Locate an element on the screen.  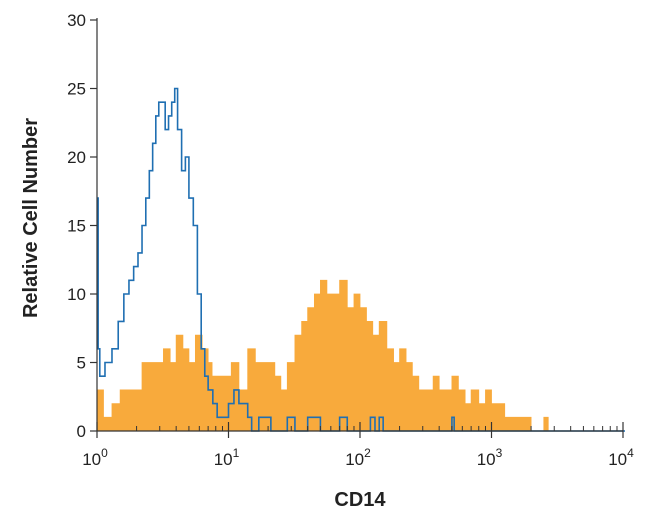
x-tick-label-3: 10³ is located at coordinates (490, 457).